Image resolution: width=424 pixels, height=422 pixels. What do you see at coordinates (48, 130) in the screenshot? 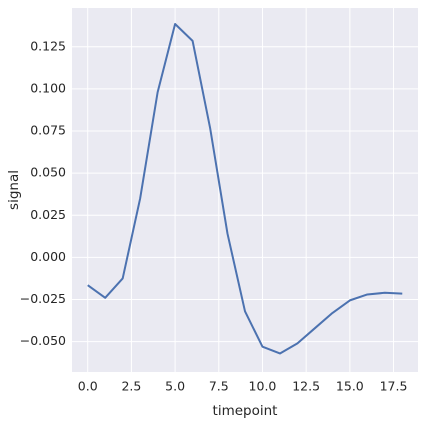
I see `y-tick-label: 0.075` at bounding box center [48, 130].